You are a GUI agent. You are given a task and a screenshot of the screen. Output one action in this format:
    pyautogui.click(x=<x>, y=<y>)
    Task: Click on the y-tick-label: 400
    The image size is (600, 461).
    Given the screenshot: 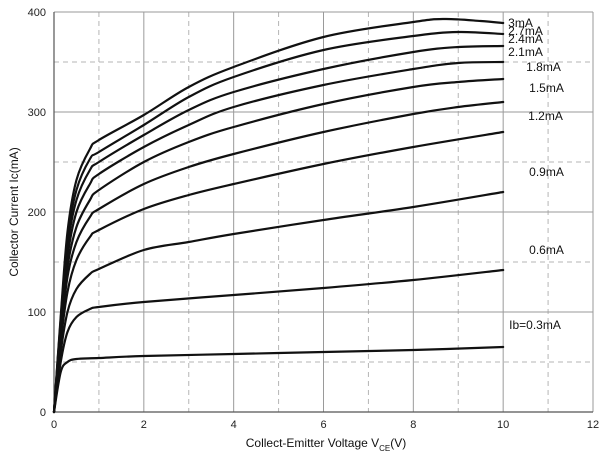 What is the action you would take?
    pyautogui.click(x=37, y=13)
    